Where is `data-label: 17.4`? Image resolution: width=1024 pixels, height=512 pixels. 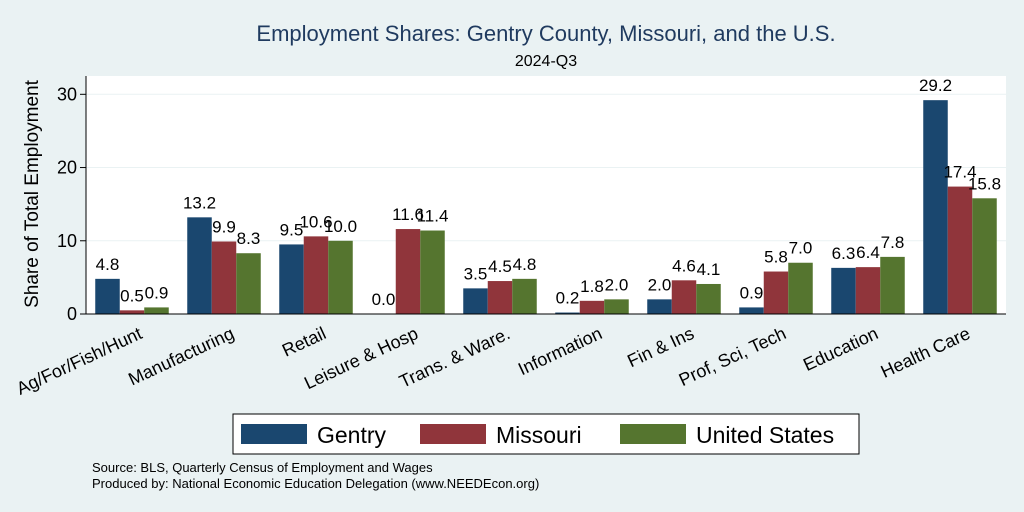 data-label: 17.4 is located at coordinates (959, 172).